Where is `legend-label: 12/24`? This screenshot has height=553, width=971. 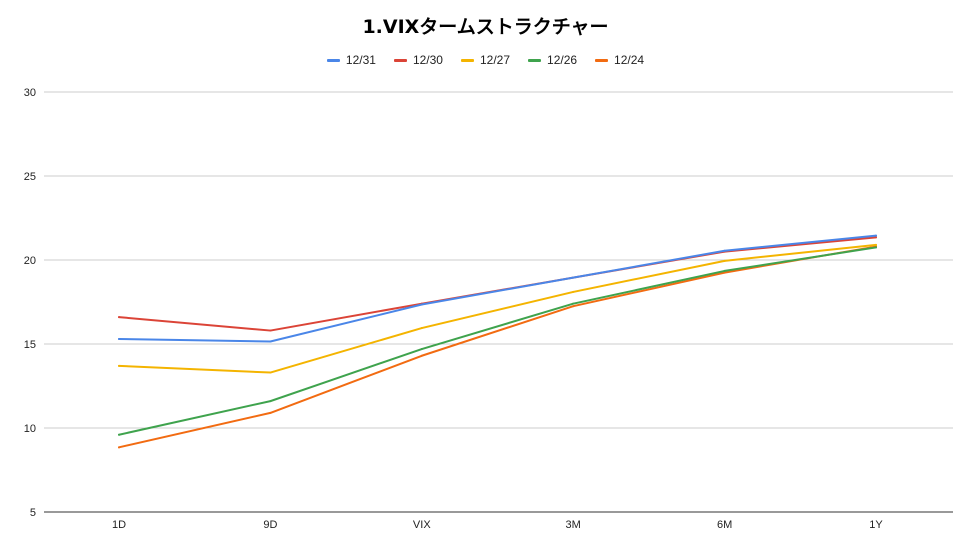
legend-label: 12/24 is located at coordinates (629, 60).